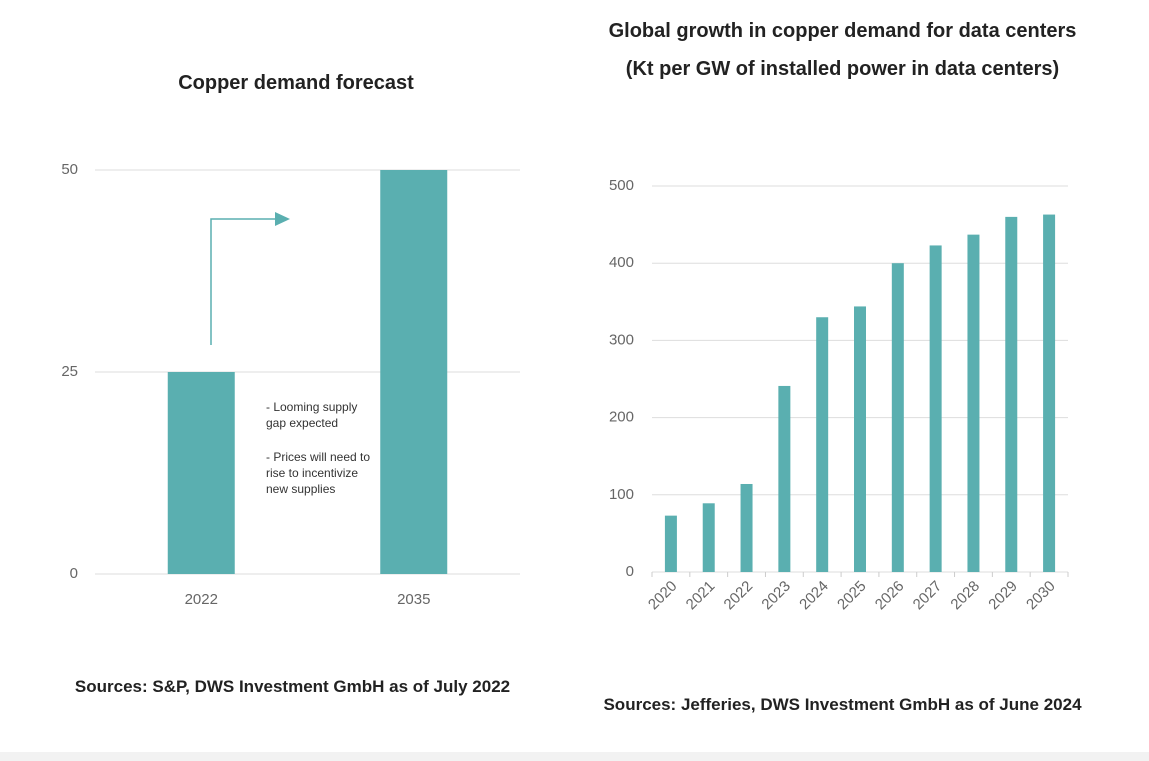 The height and width of the screenshot is (761, 1149). Describe the element at coordinates (965, 596) in the screenshot. I see `x-tick-label: 2028` at that location.